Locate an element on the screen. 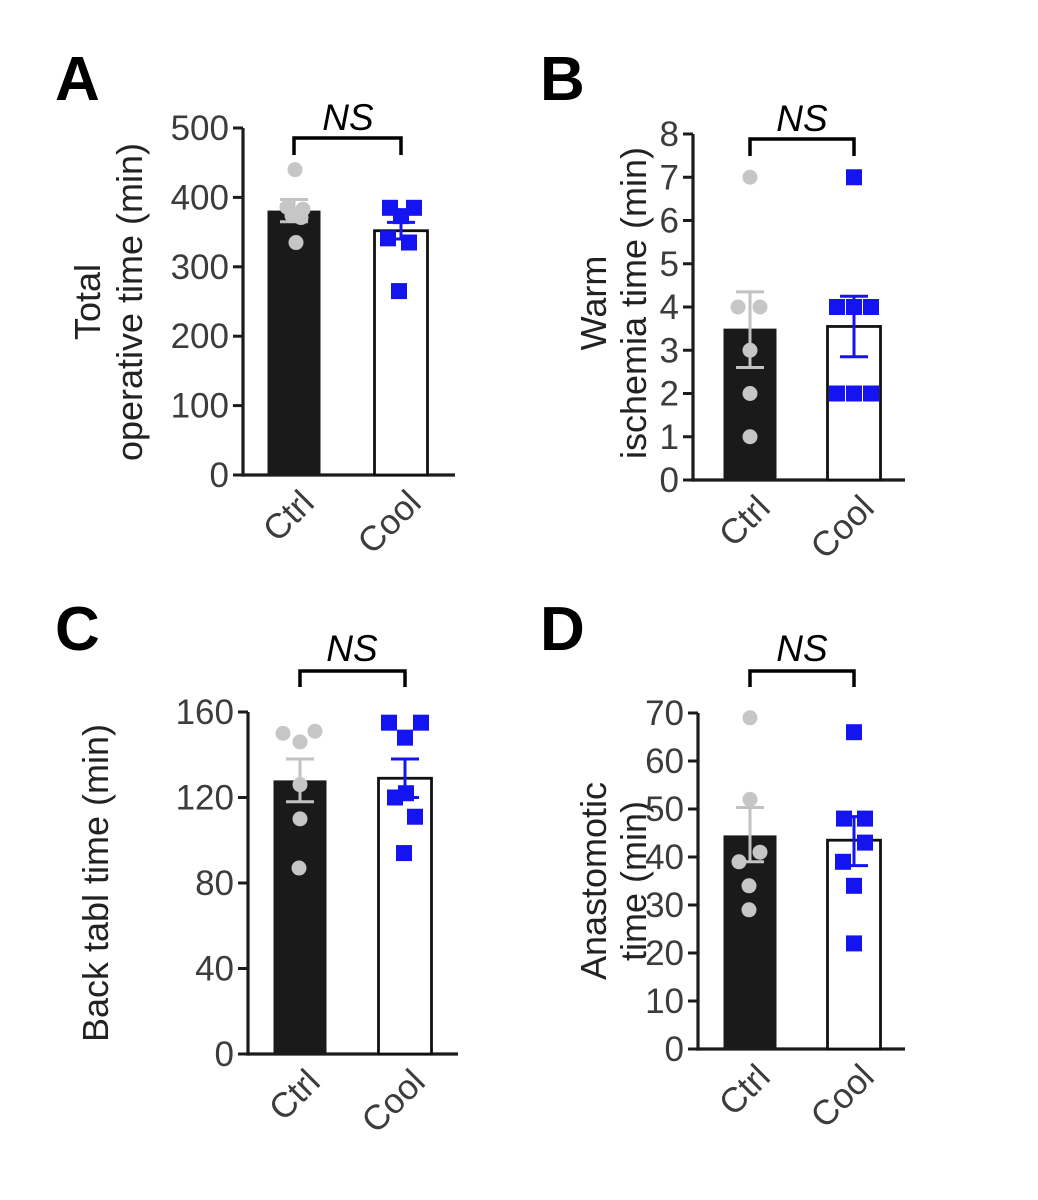 This screenshot has height=1200, width=1038. y-tick-label: 50 is located at coordinates (664, 809).